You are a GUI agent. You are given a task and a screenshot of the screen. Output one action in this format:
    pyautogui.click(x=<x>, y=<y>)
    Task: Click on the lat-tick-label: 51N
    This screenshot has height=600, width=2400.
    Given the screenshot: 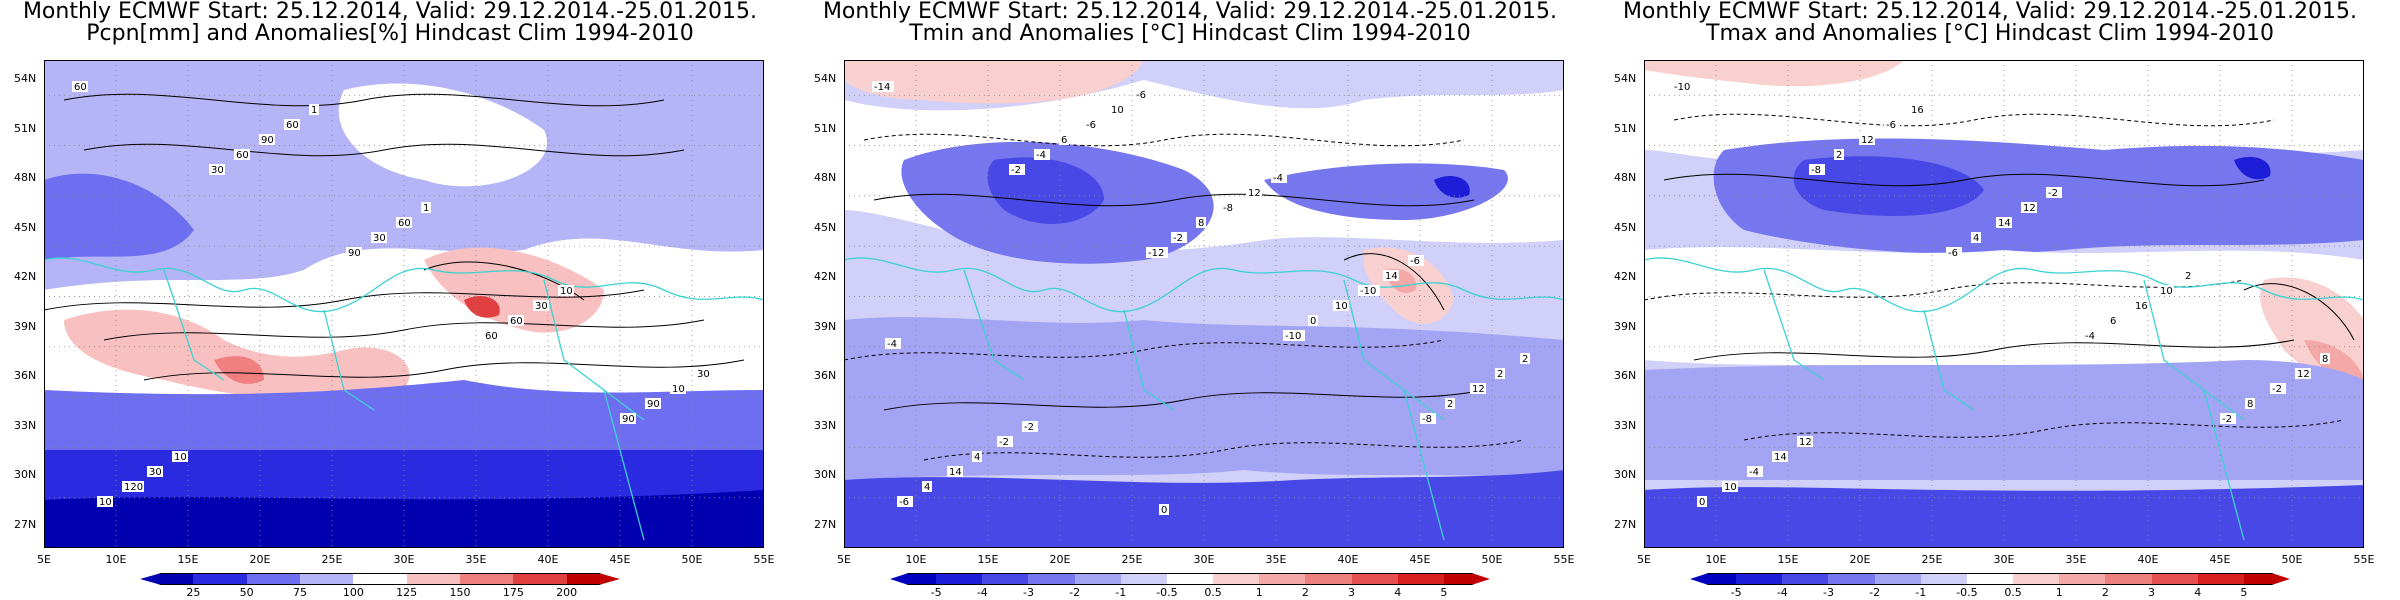 What is the action you would take?
    pyautogui.click(x=825, y=128)
    